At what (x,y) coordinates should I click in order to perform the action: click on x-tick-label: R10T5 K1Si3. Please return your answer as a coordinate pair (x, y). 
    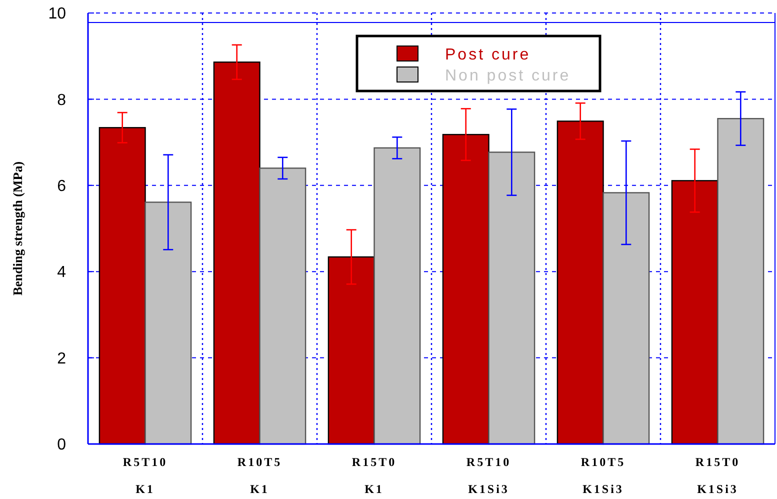
    Looking at the image, I should click on (603, 475).